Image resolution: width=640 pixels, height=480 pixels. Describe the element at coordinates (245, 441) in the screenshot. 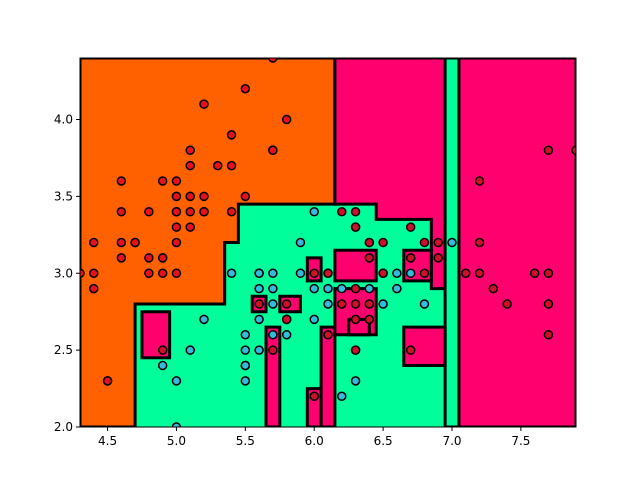

I see `x-tick-label: 5.5` at that location.